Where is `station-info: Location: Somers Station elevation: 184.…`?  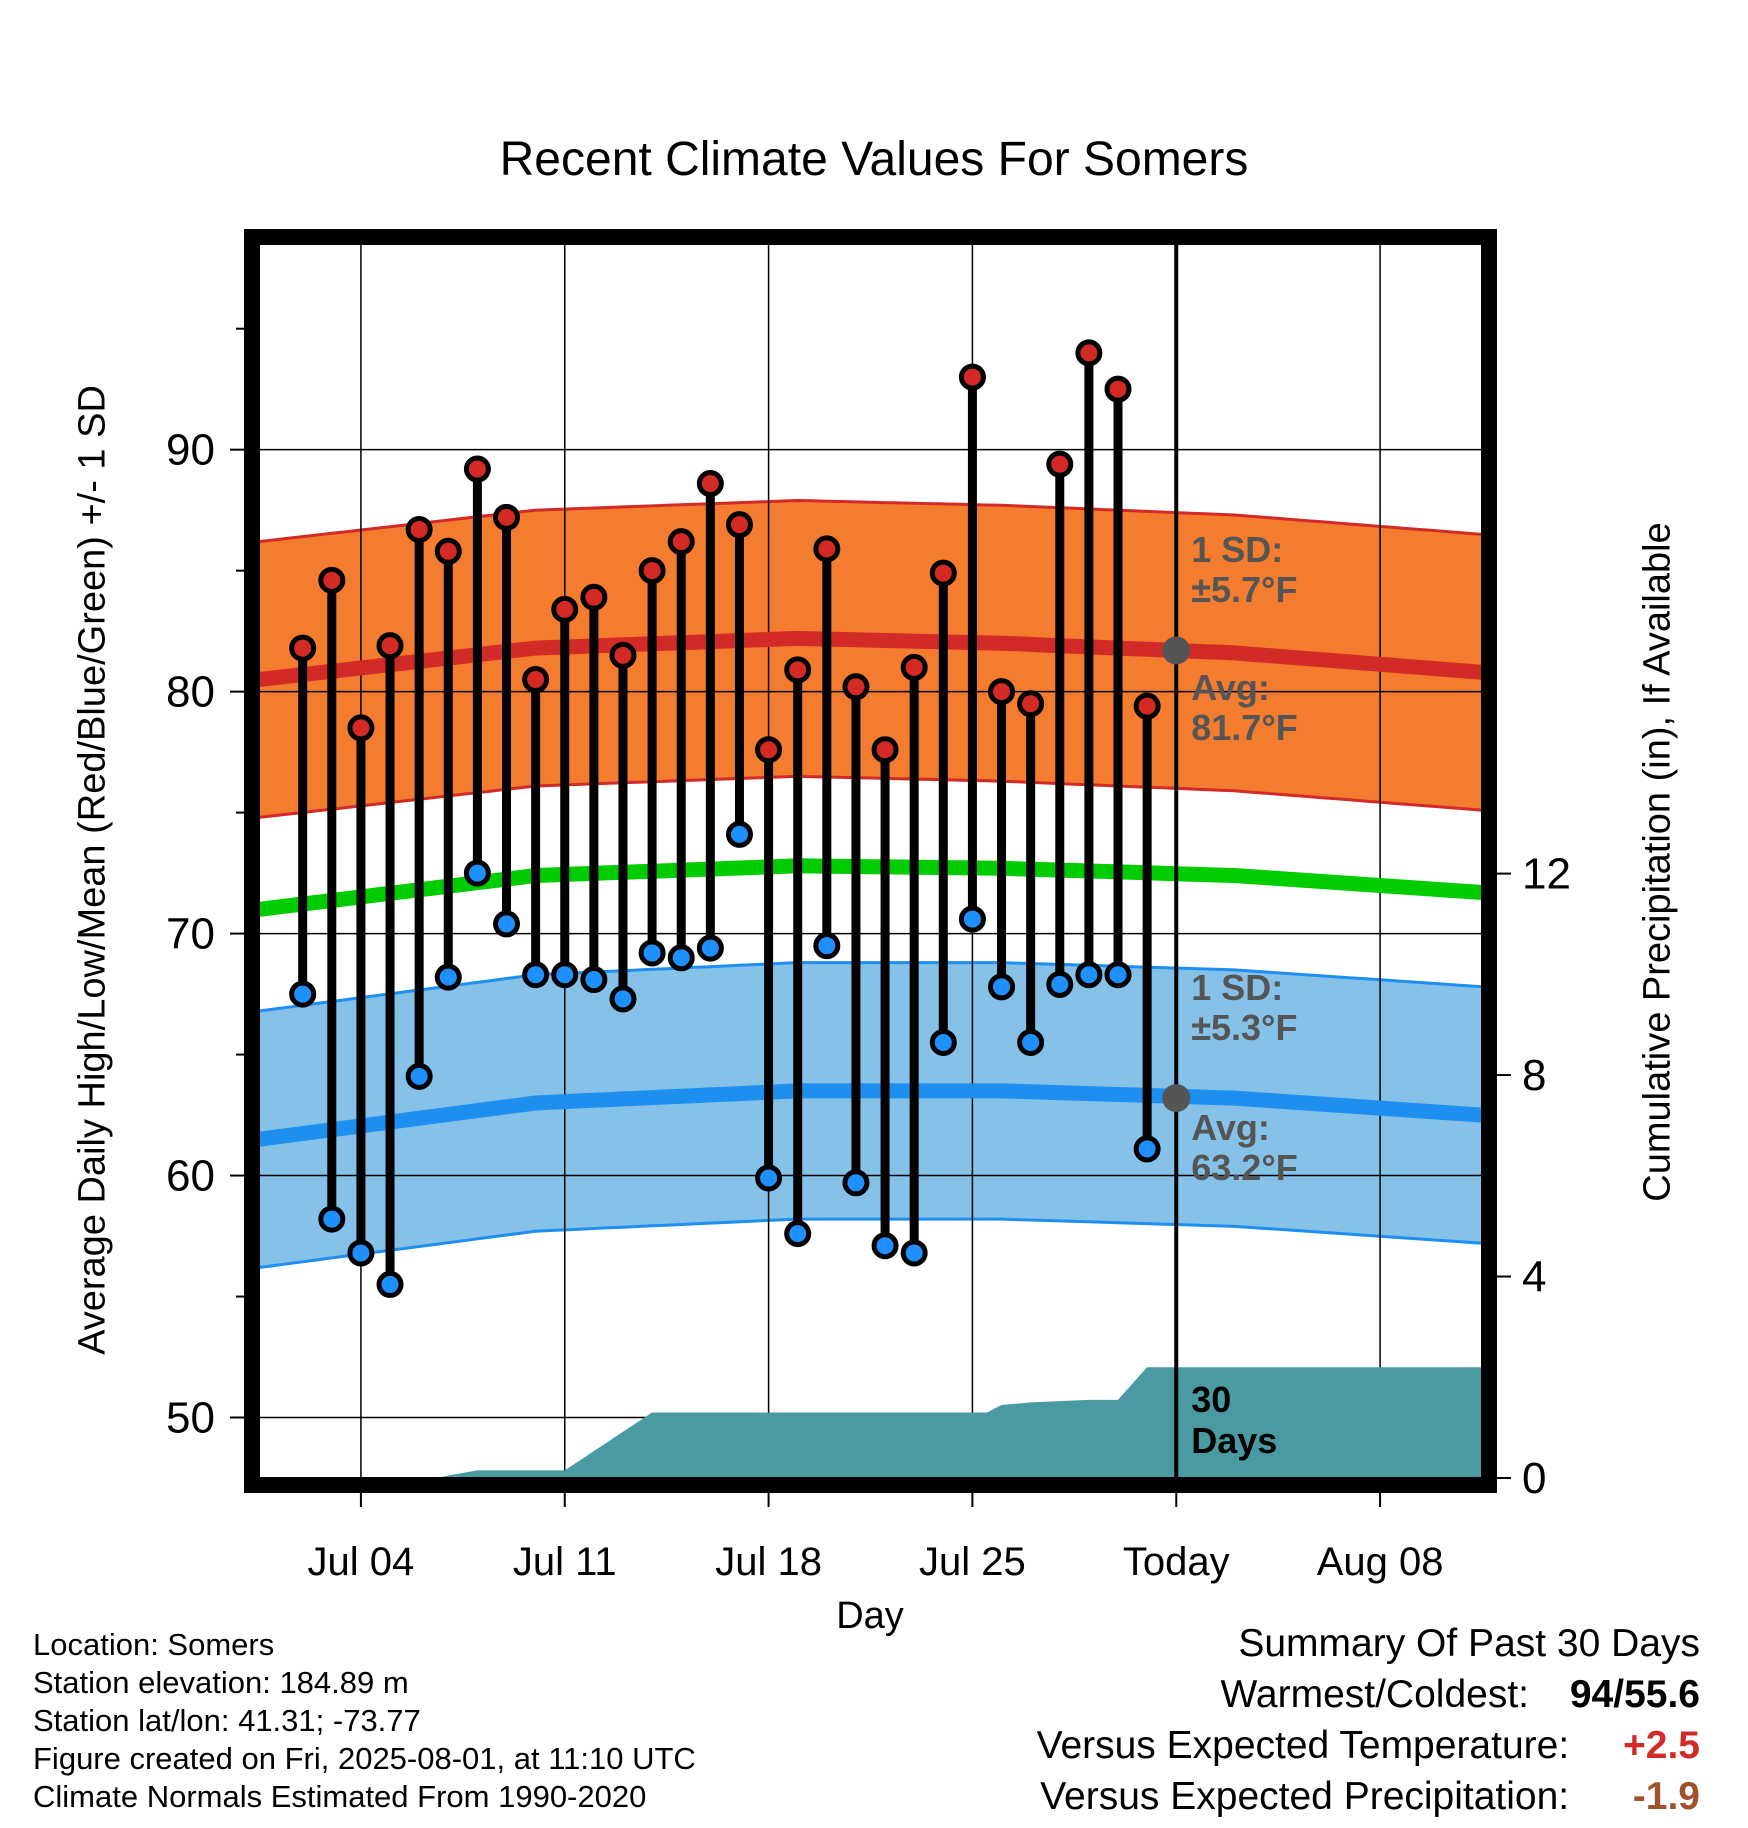 station-info: Location: Somers Station elevation: 184.… is located at coordinates (364, 1721).